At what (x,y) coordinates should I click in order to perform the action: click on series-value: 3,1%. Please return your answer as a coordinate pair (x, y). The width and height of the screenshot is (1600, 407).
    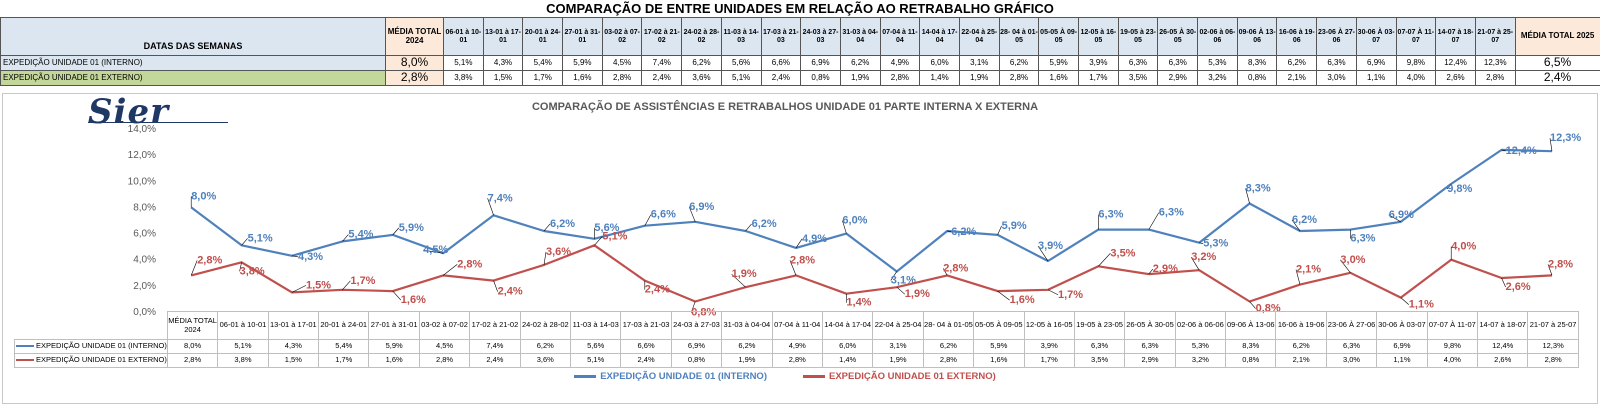
    Looking at the image, I should click on (898, 346).